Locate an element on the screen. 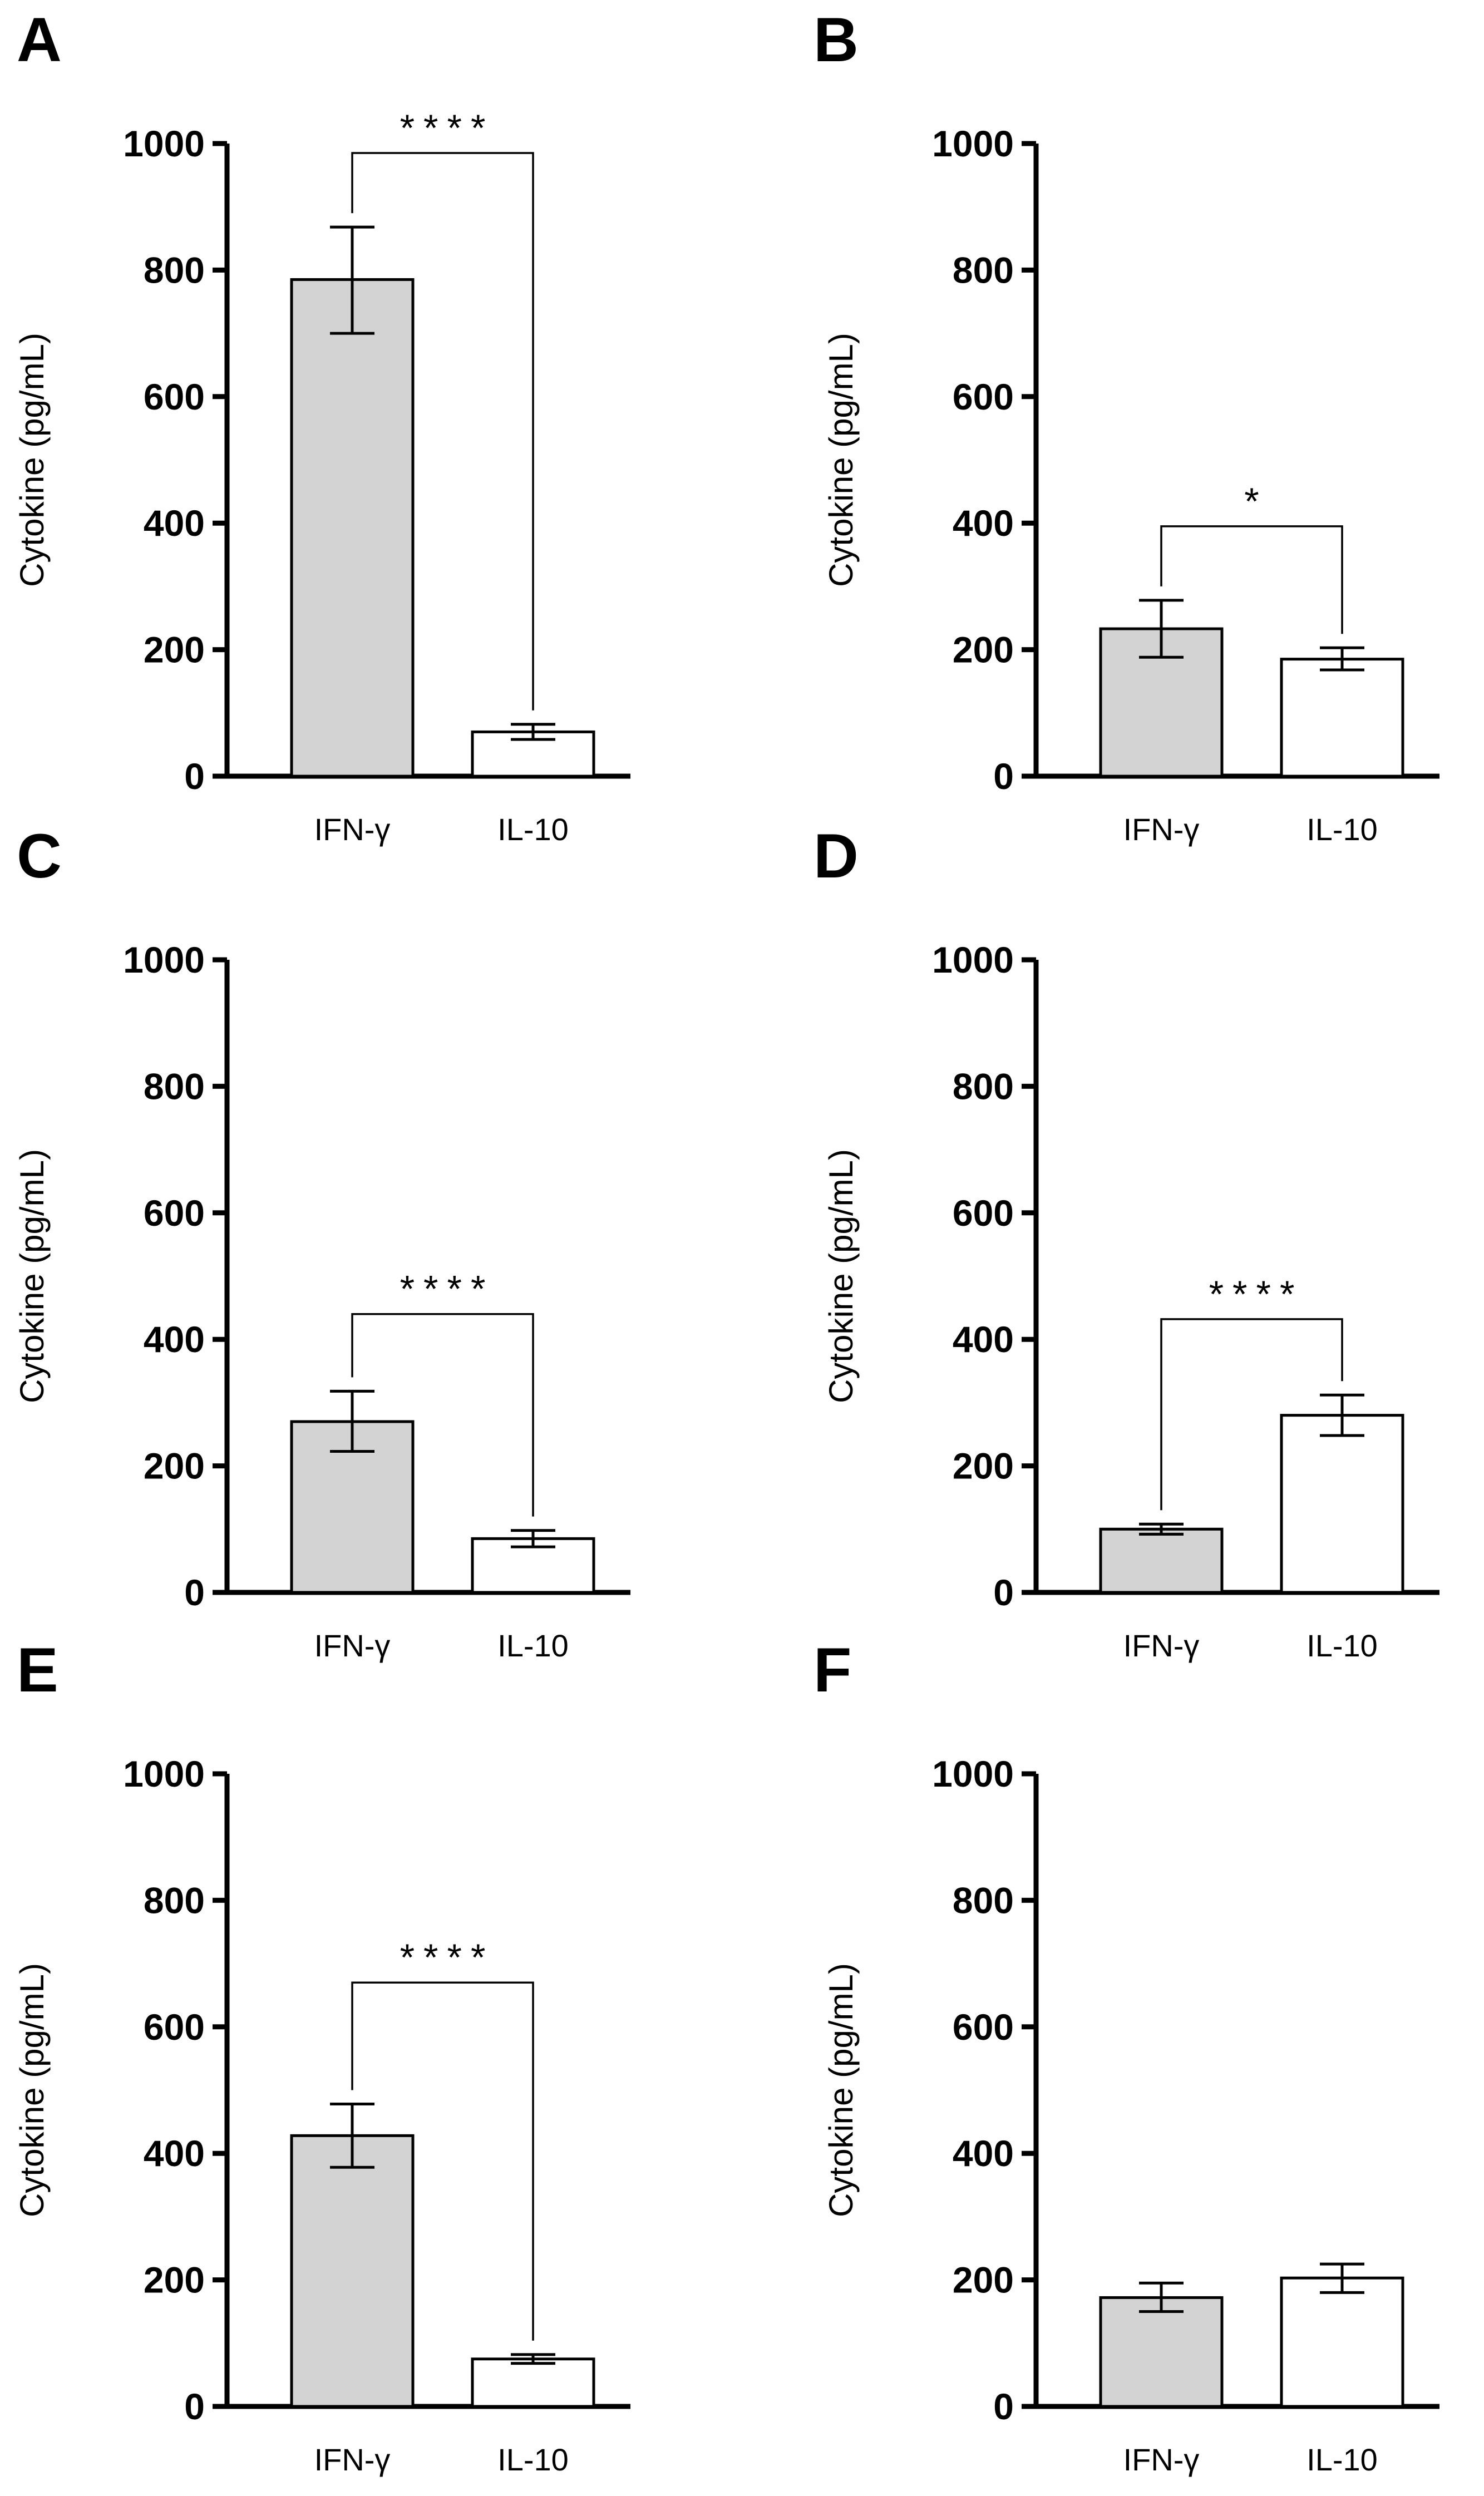 The height and width of the screenshot is (2496, 1484). panel-letter: A is located at coordinates (40, 40).